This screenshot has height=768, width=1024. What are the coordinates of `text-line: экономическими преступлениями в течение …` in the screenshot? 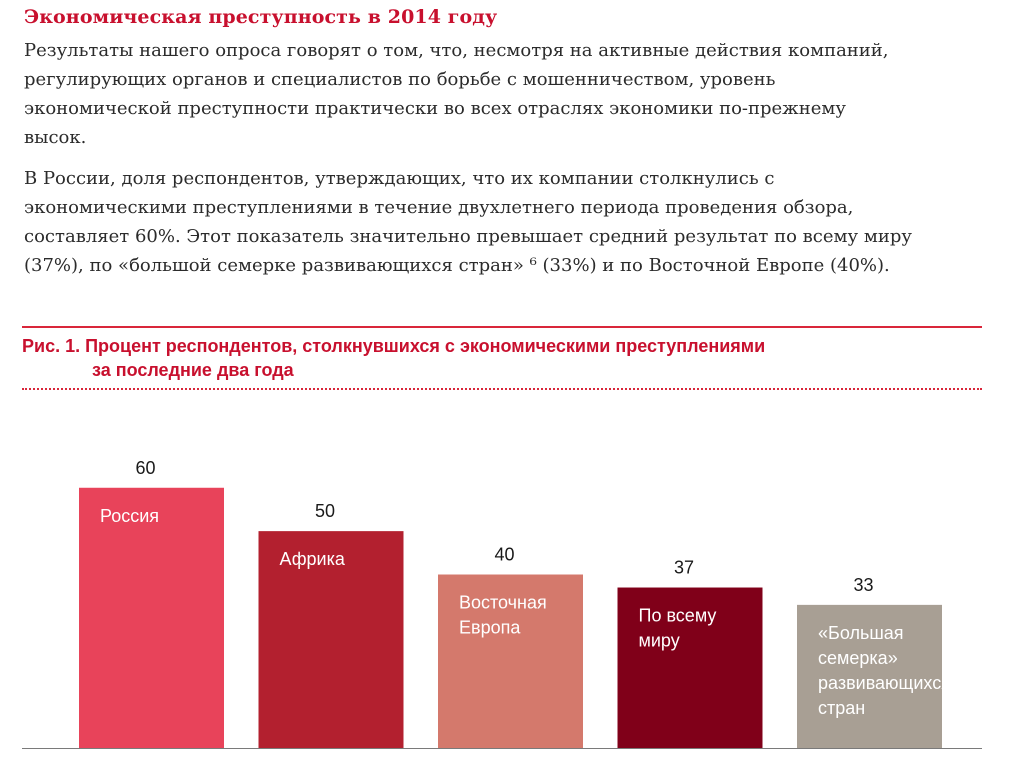 It's located at (439, 207).